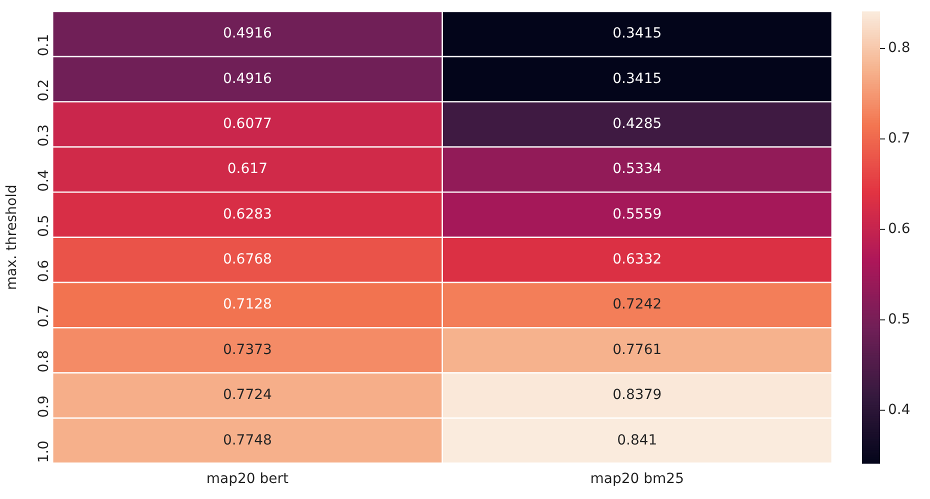  I want to click on data-label: 0.7373, so click(247, 350).